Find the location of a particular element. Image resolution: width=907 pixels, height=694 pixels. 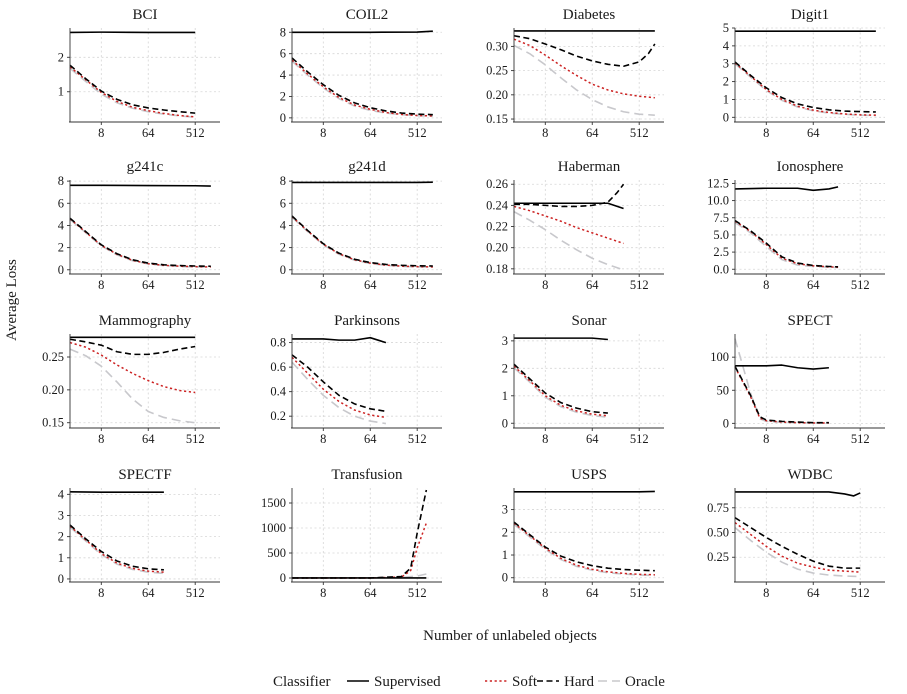

panel: g241d 8 64 512 0 2 4 6 8 is located at coordinates (361, 225).